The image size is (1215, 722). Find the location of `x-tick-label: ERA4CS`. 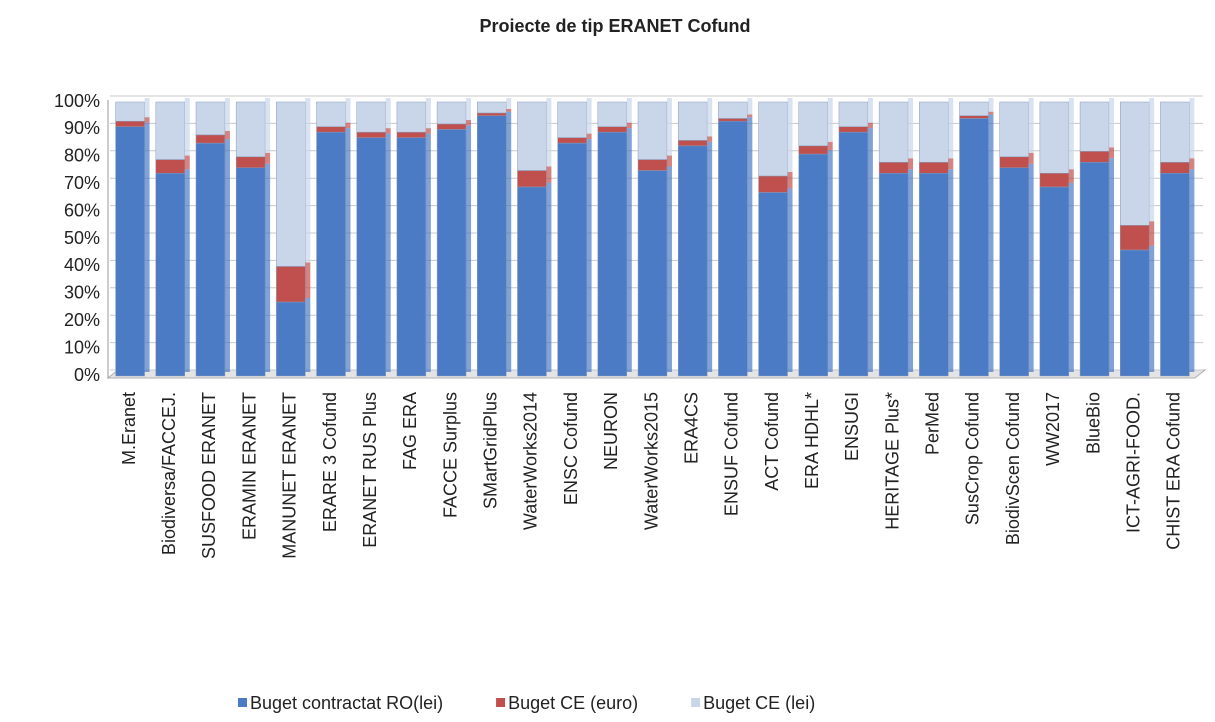

x-tick-label: ERA4CS is located at coordinates (691, 428).